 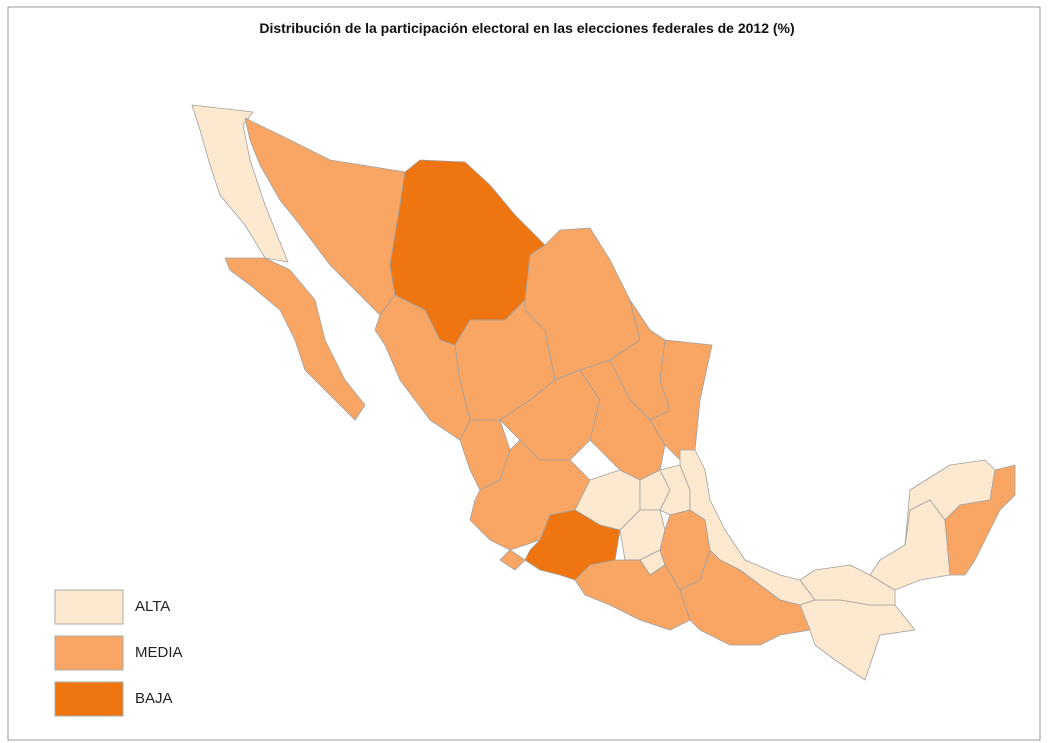 I want to click on legend-label: BAJA, so click(x=154, y=698).